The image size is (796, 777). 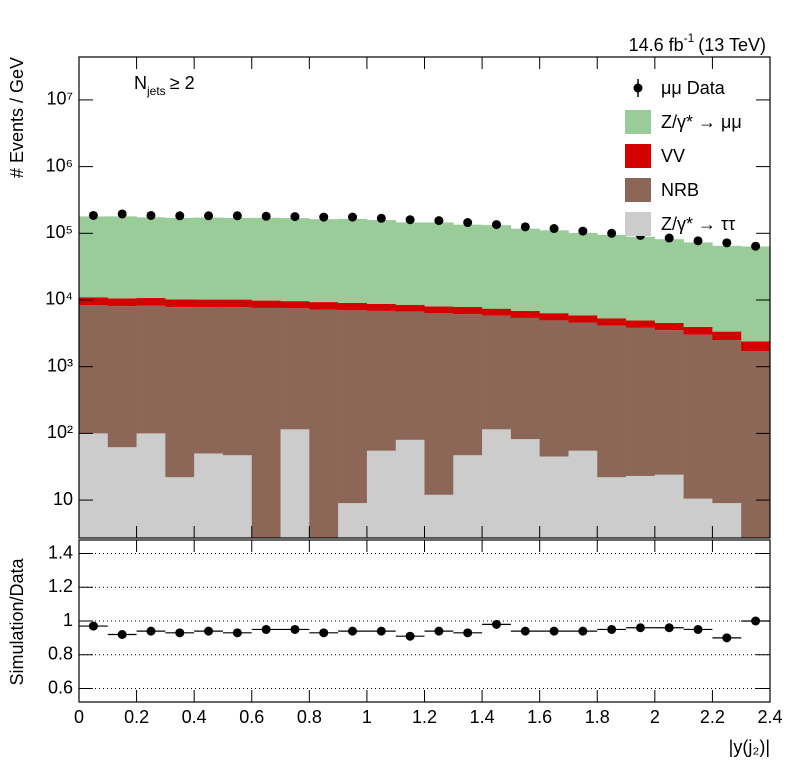 I want to click on x-axis-title: |y(j₂)|, so click(x=749, y=747).